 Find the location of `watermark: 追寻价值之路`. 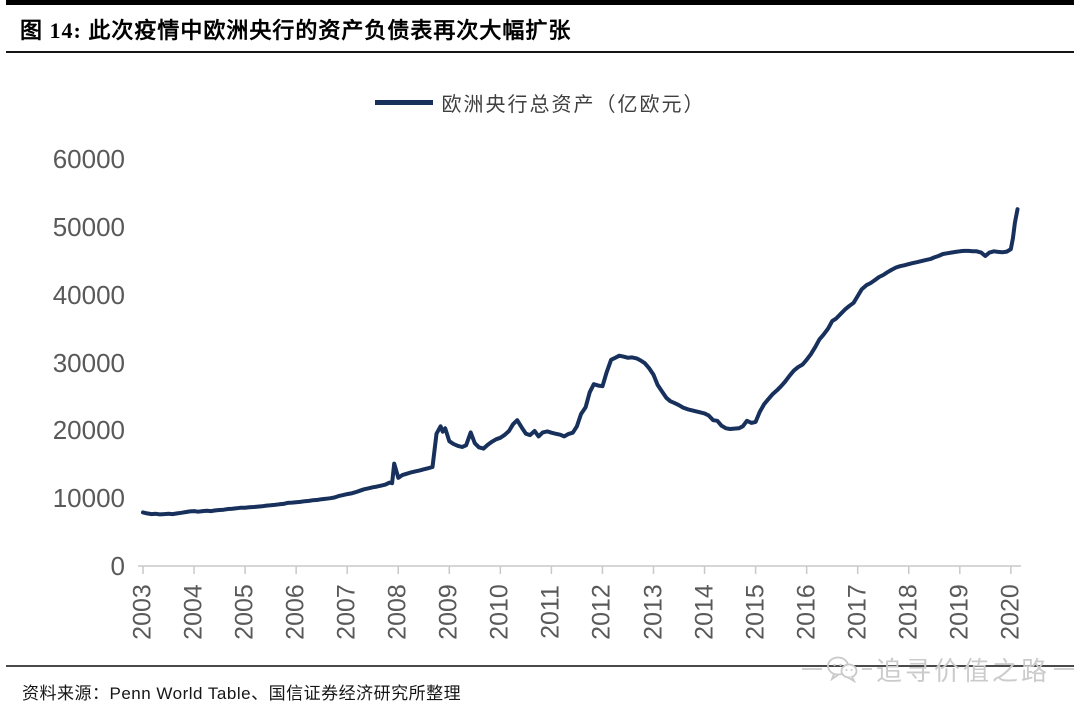

watermark: 追寻价值之路 is located at coordinates (937, 669).